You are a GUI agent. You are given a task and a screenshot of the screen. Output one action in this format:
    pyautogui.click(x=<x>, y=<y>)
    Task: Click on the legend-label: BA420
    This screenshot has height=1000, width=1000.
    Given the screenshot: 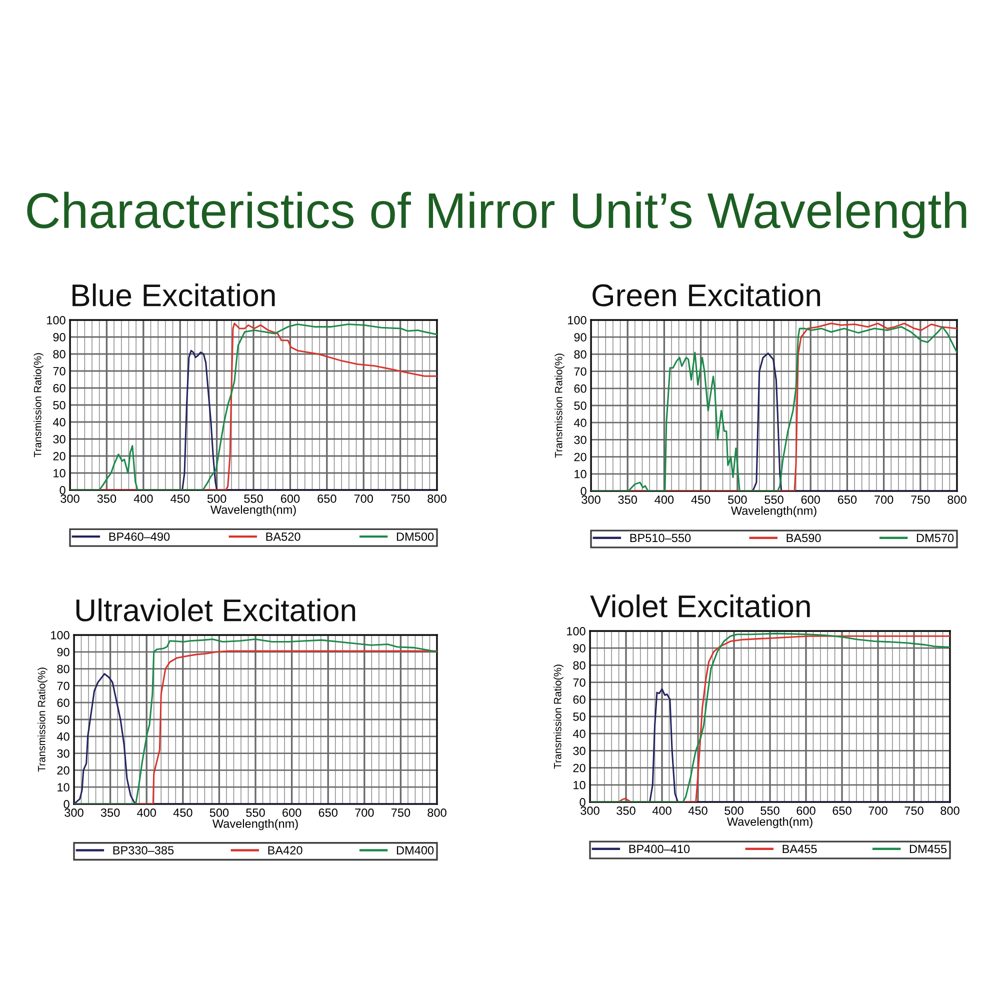 What is the action you would take?
    pyautogui.click(x=285, y=850)
    